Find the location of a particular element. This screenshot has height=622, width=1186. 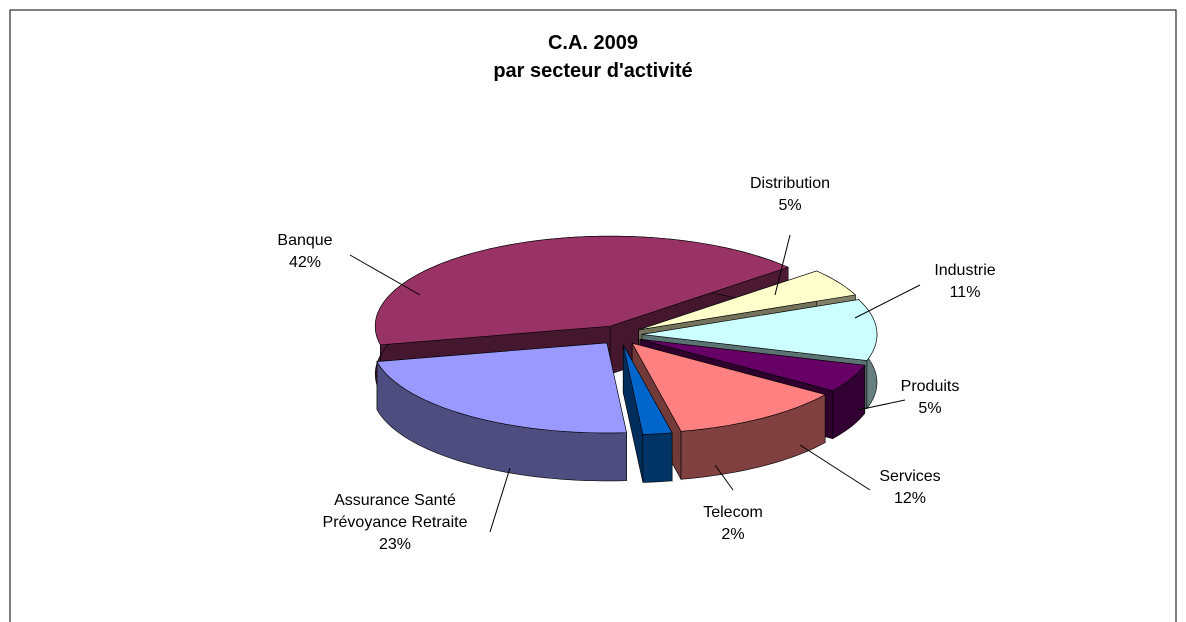

category-label: Banque is located at coordinates (305, 240).